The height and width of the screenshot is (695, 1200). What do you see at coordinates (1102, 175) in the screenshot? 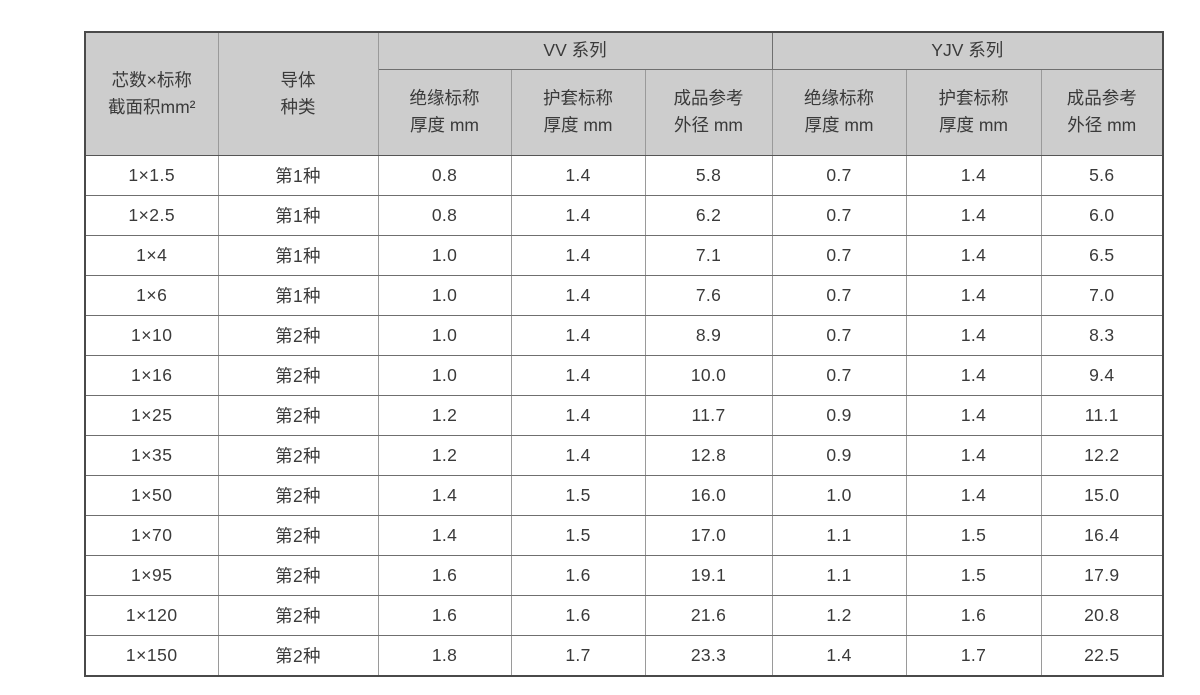
I see `value-cell: 5.6` at bounding box center [1102, 175].